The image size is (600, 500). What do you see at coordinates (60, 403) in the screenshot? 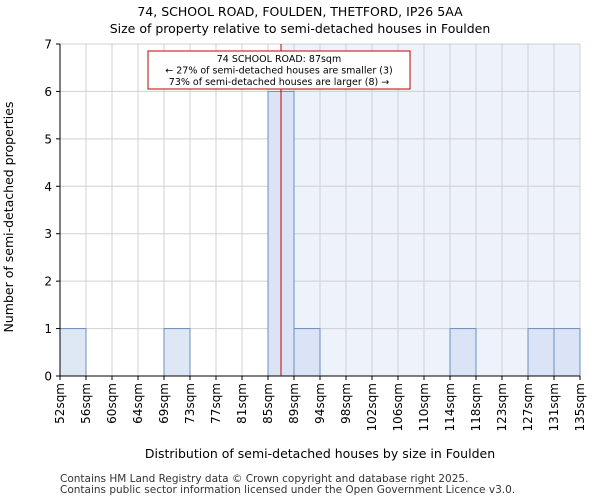
I see `x-tick-label: 52sqm` at bounding box center [60, 403].